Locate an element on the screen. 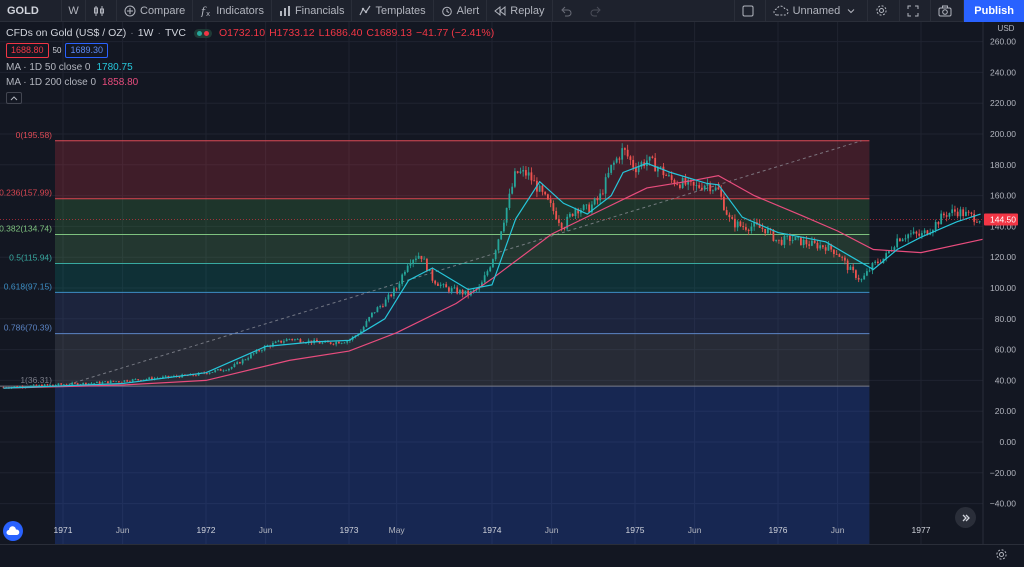 The width and height of the screenshot is (1024, 567). templates-button: Templates is located at coordinates (393, 11).